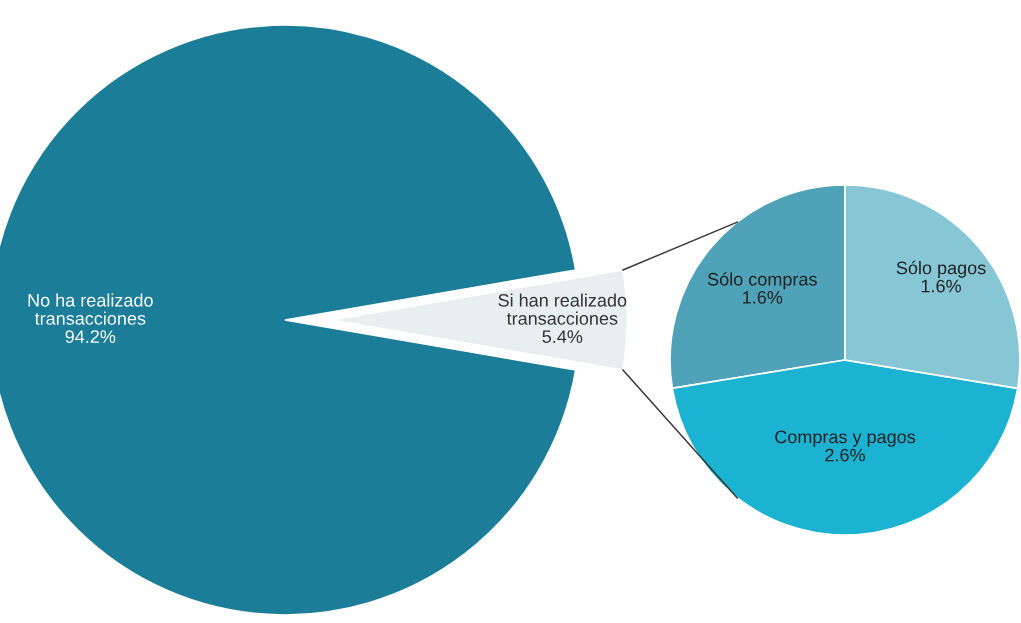 The height and width of the screenshot is (623, 1021). I want to click on slice-label: Sólo pagos, so click(941, 269).